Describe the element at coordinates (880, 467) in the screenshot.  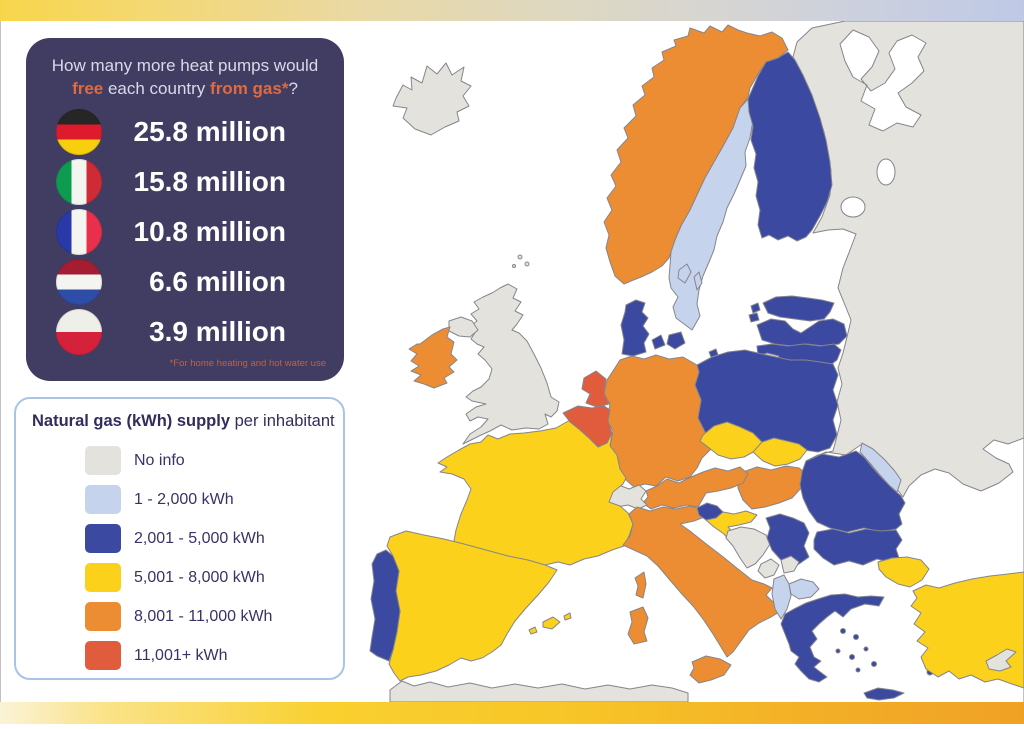
I see `country-moldova` at that location.